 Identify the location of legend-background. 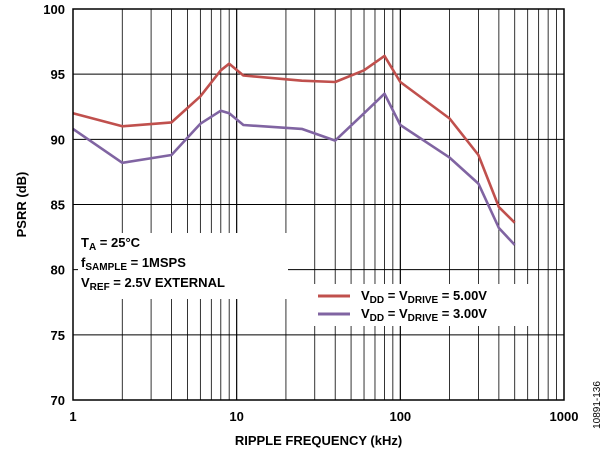
(424, 305).